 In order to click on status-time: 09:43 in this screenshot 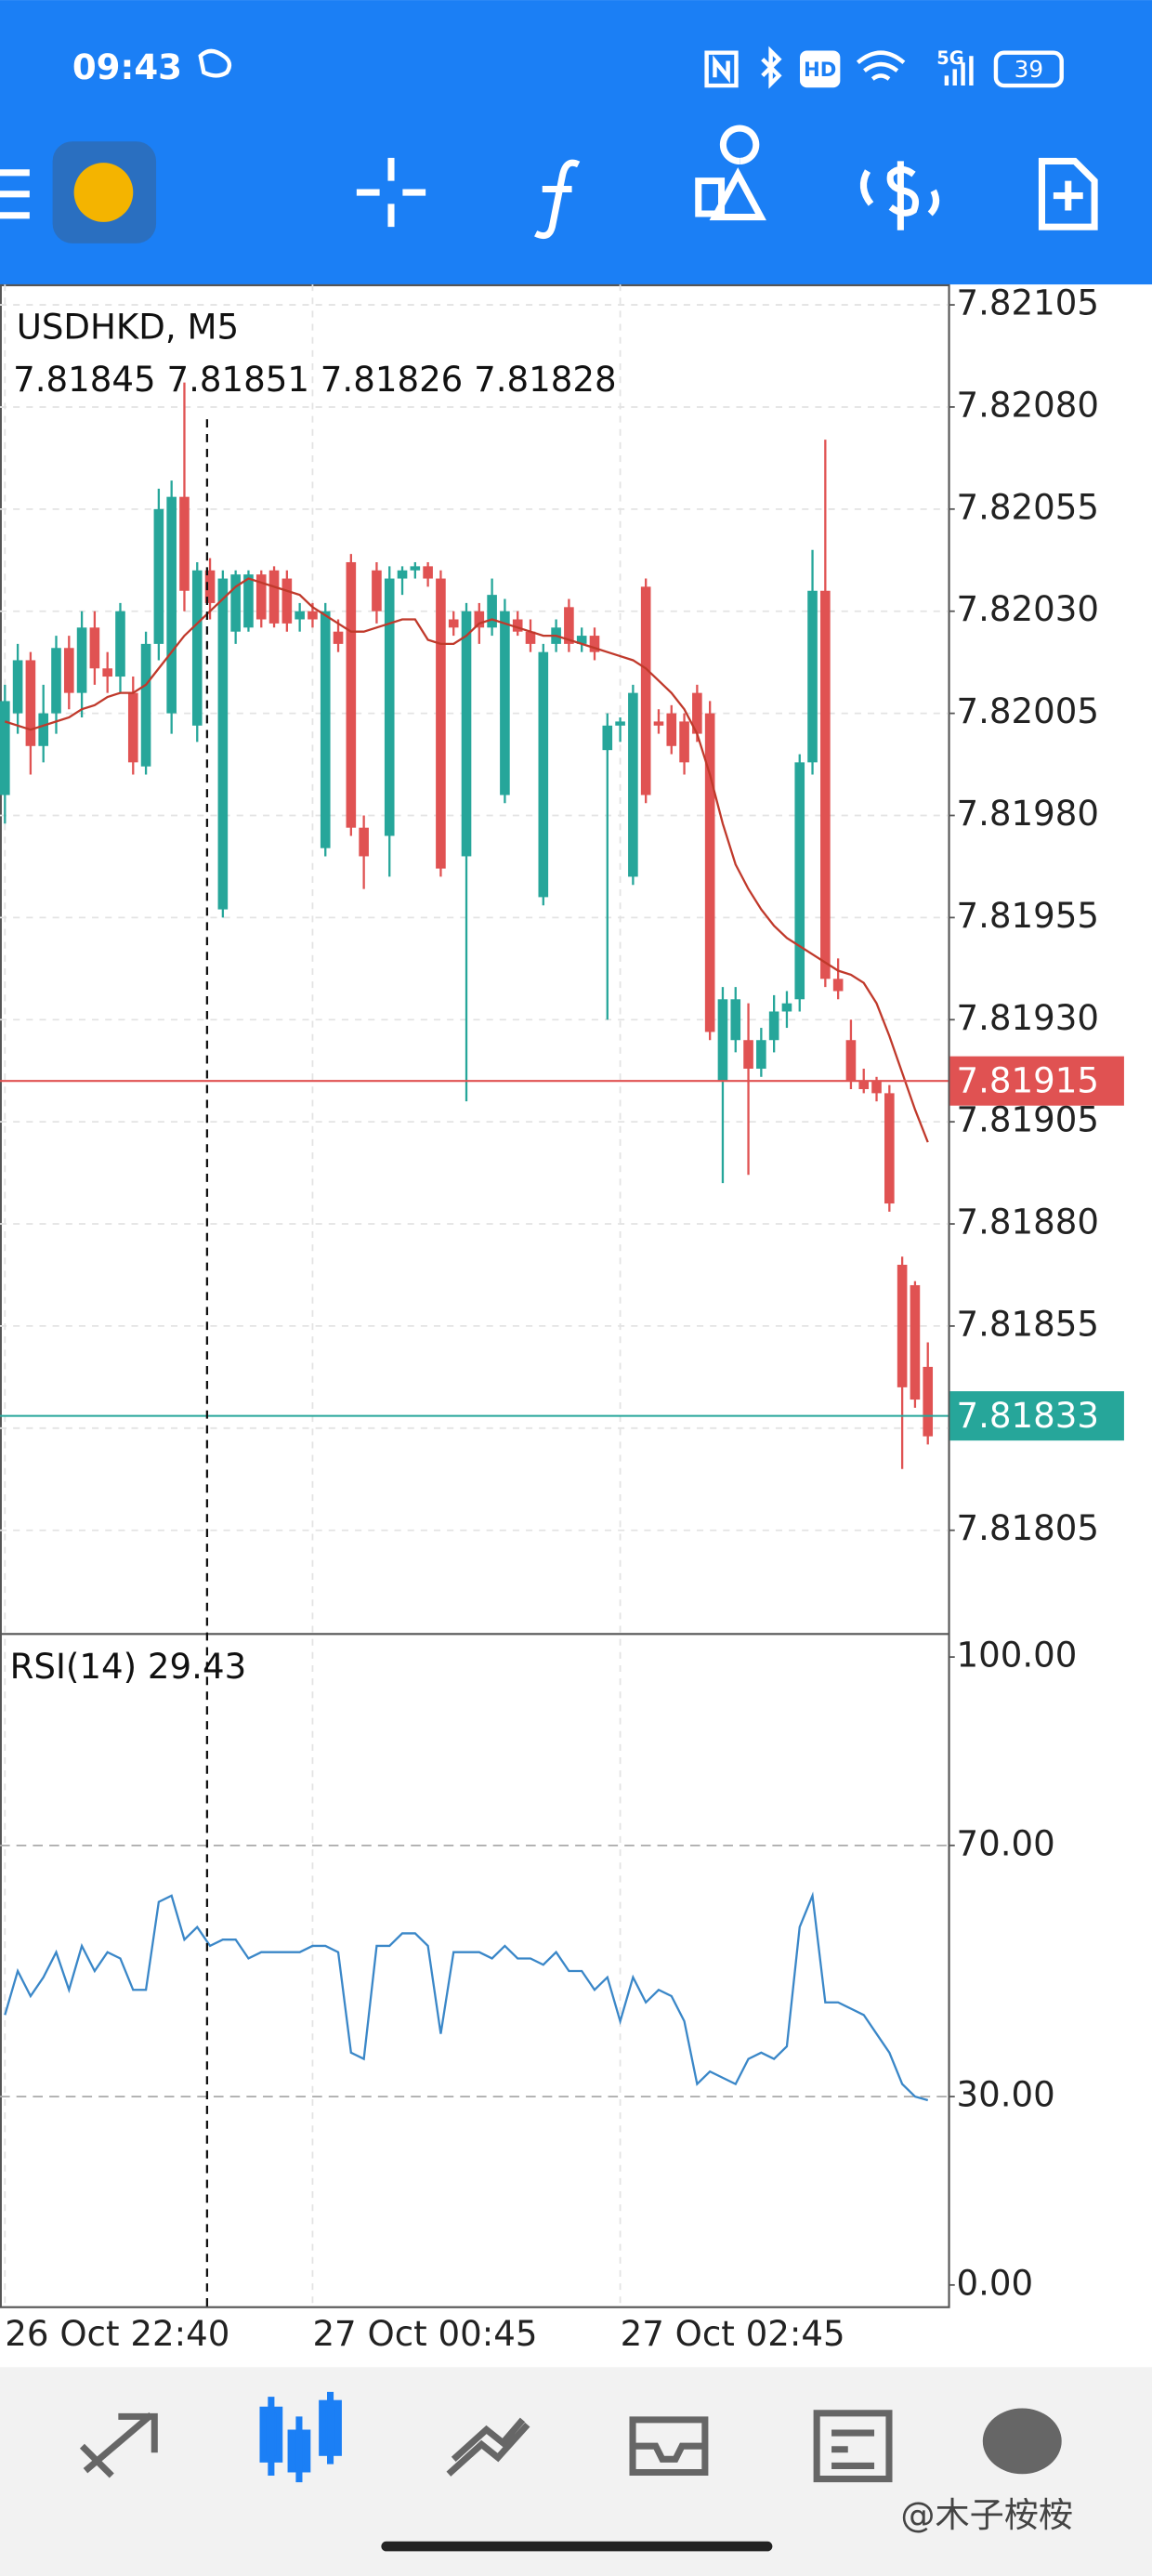, I will do `click(127, 67)`.